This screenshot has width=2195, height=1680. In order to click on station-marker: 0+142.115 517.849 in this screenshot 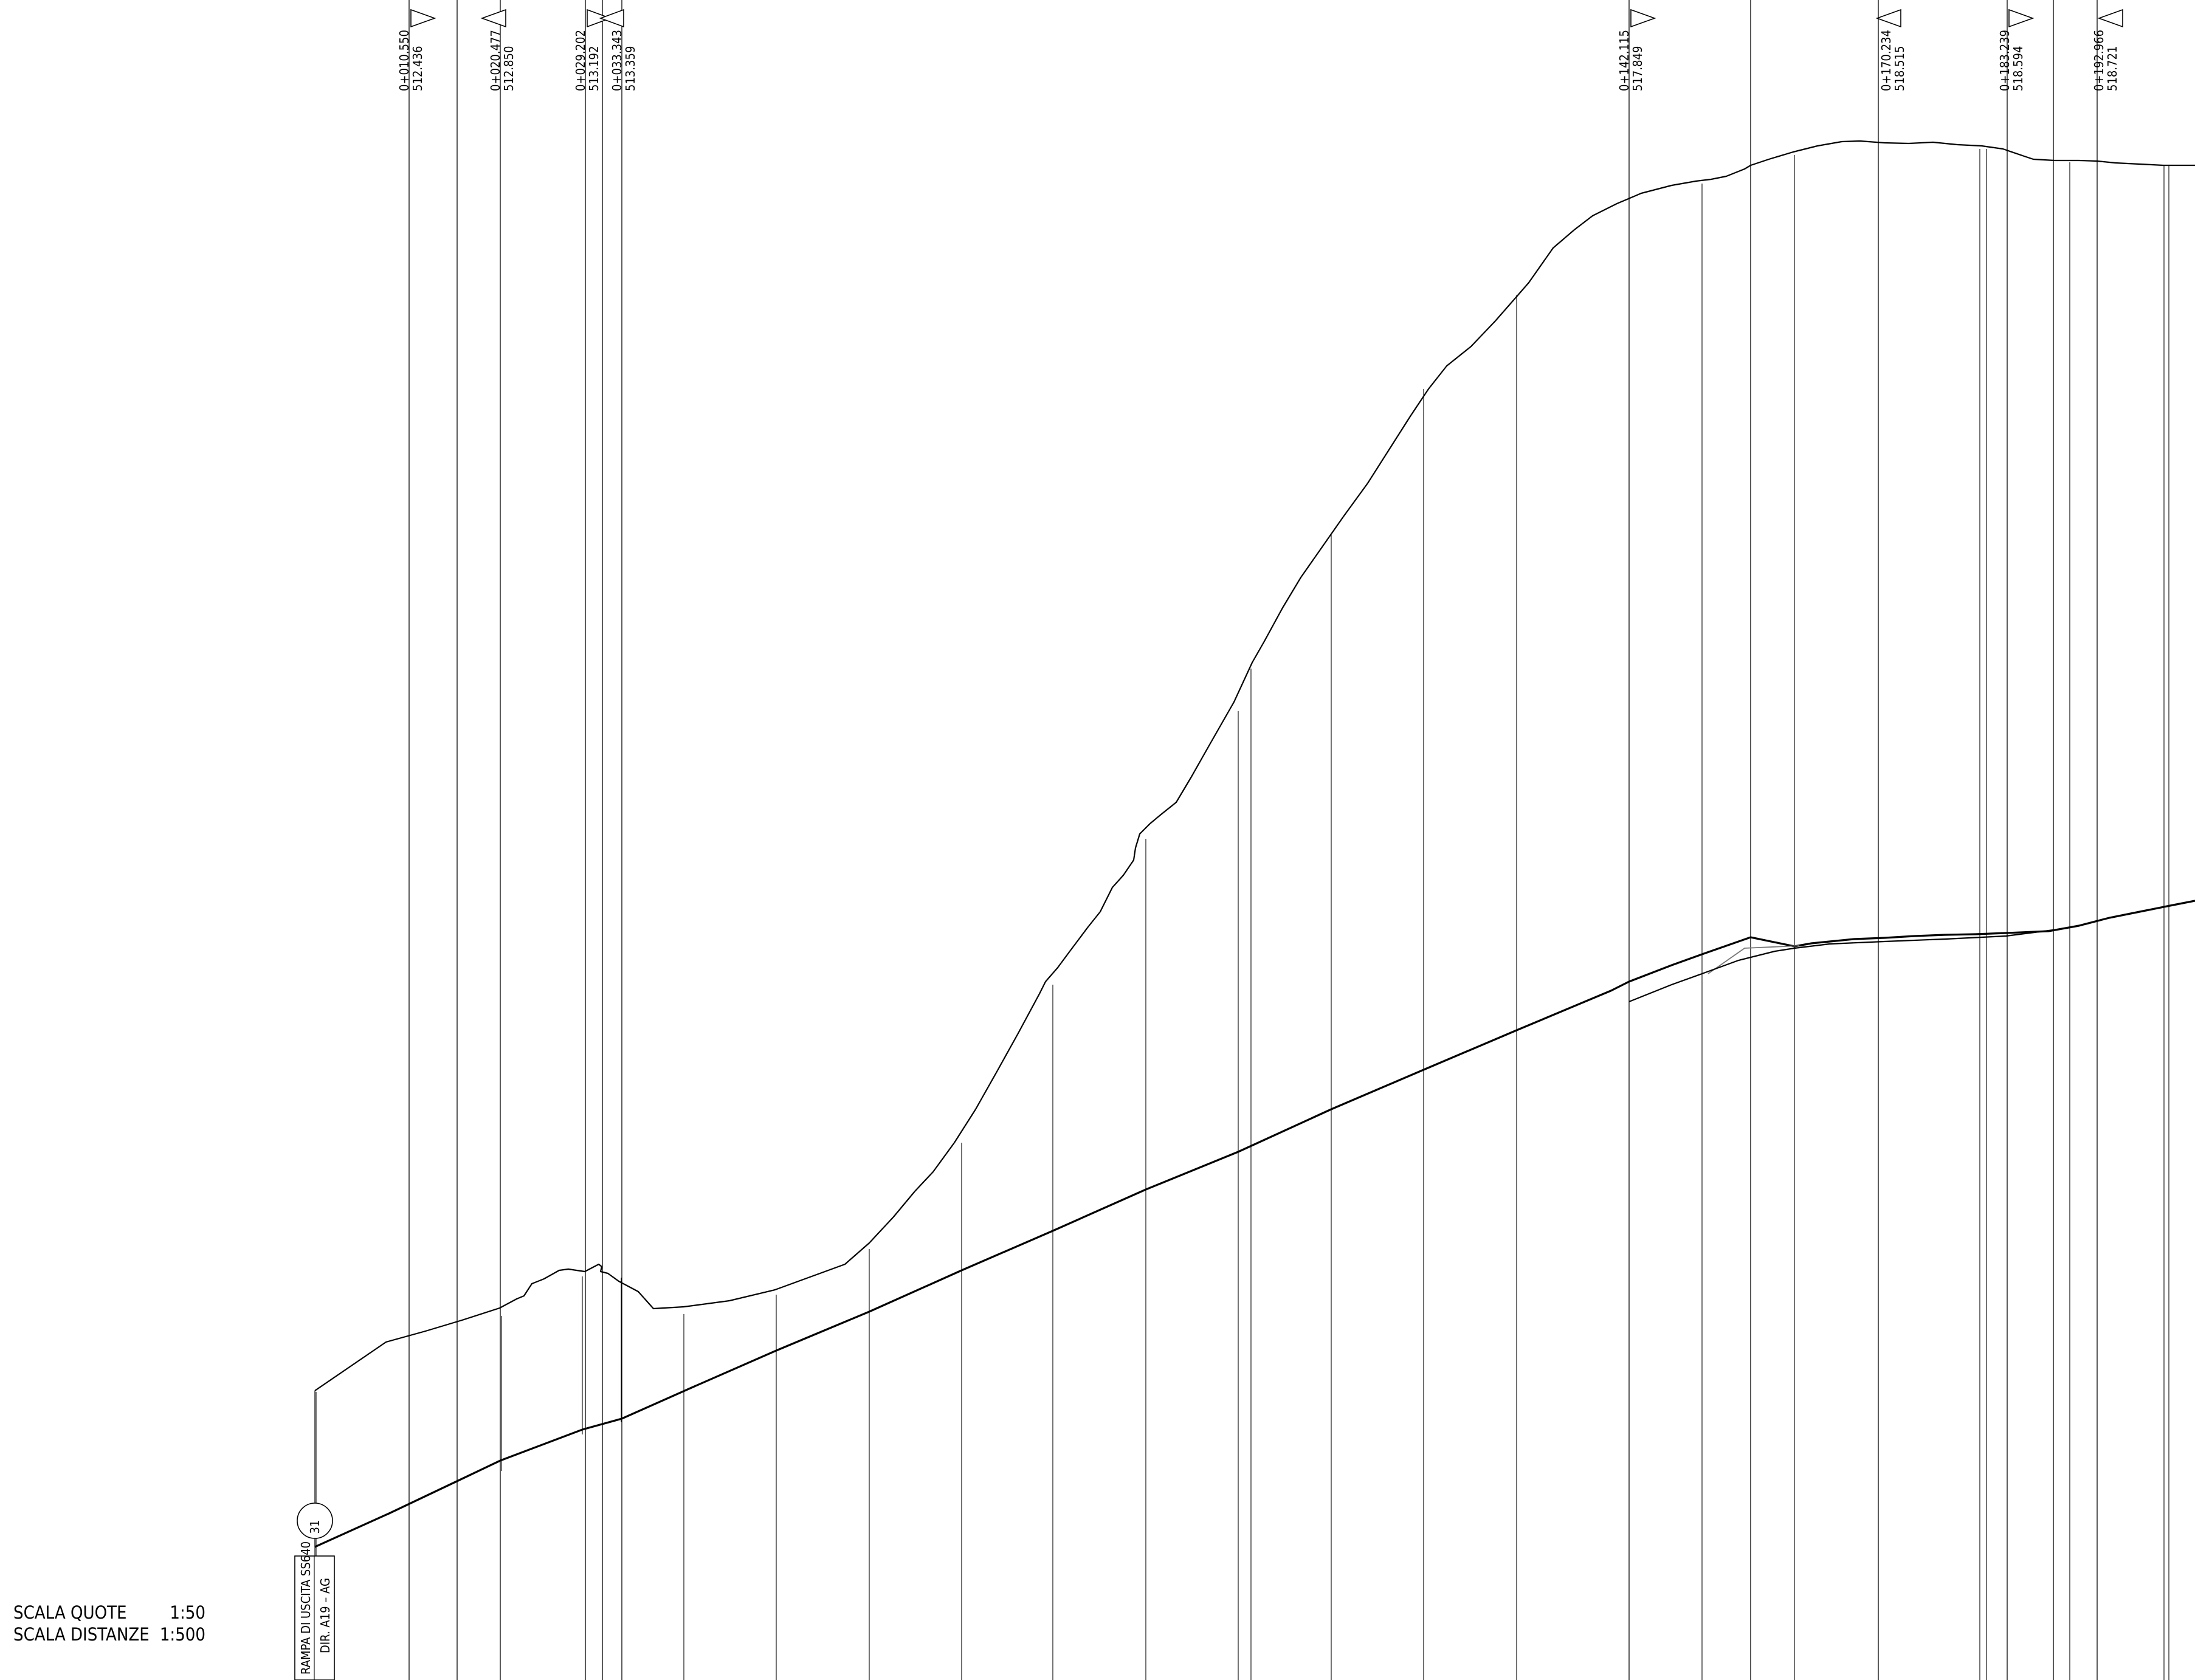, I will do `click(1636, 50)`.